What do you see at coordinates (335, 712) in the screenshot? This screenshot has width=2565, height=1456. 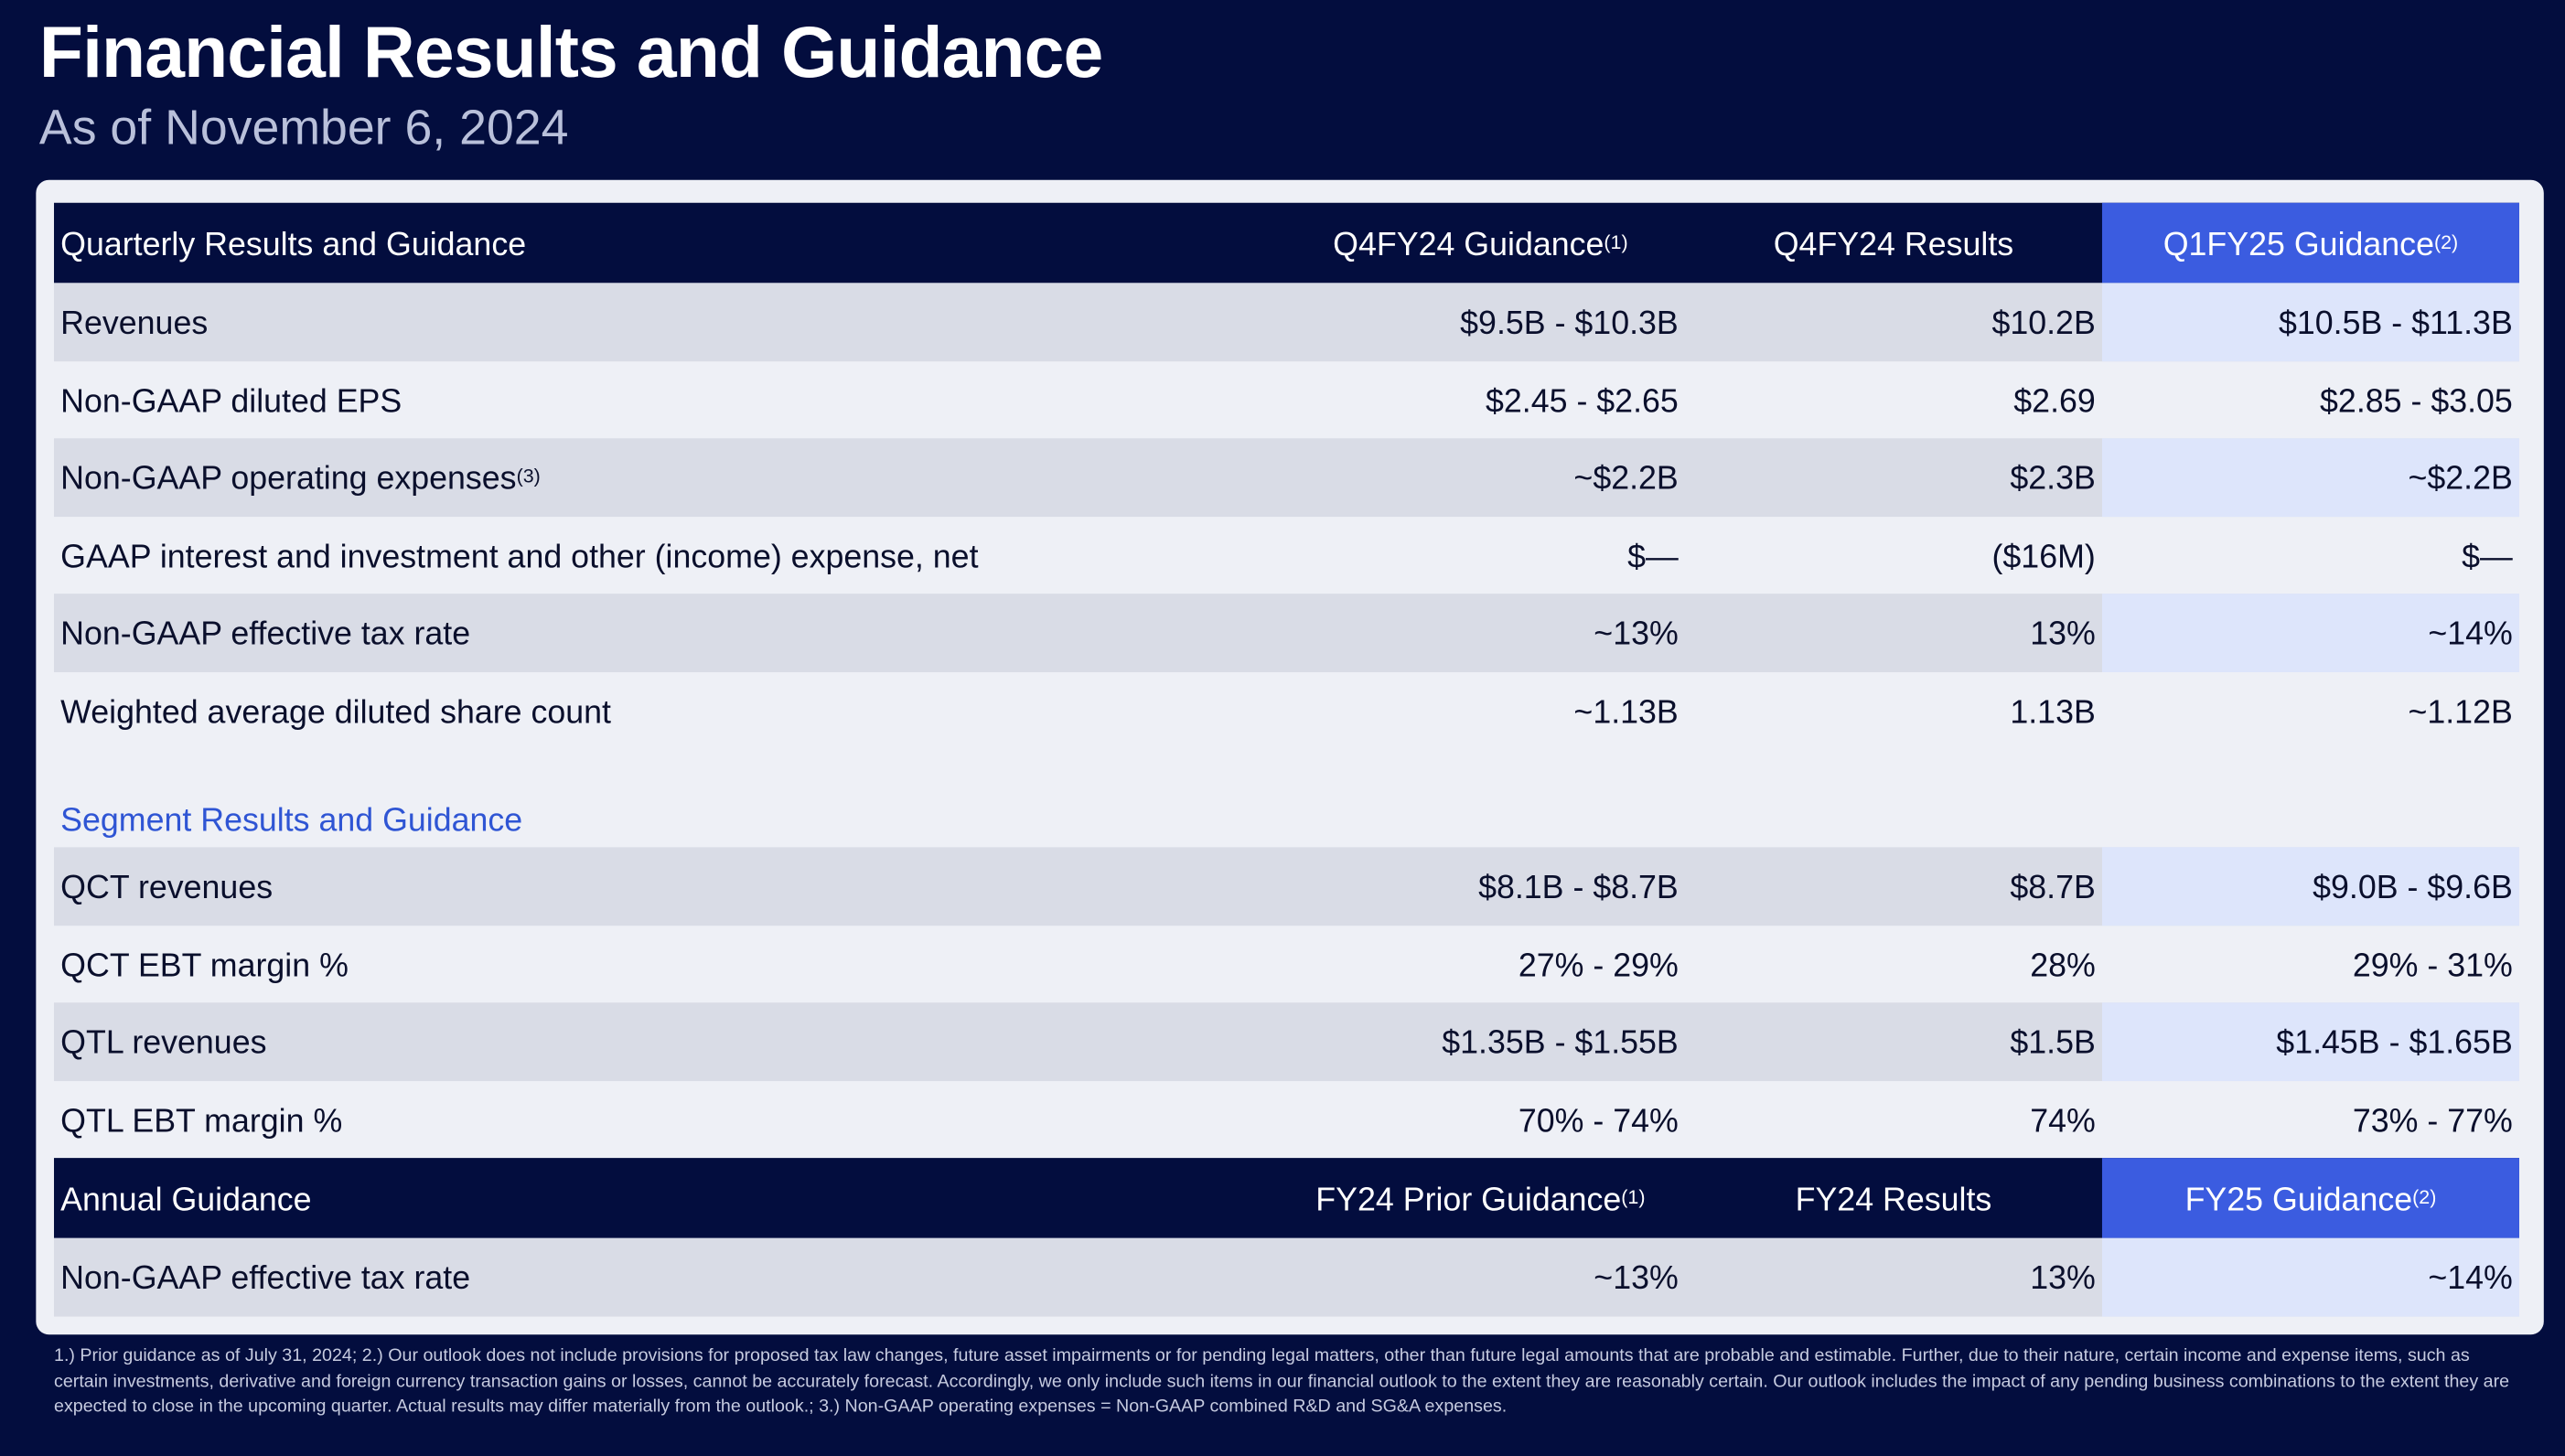 I see `label-text: Weighted average diluted share count` at bounding box center [335, 712].